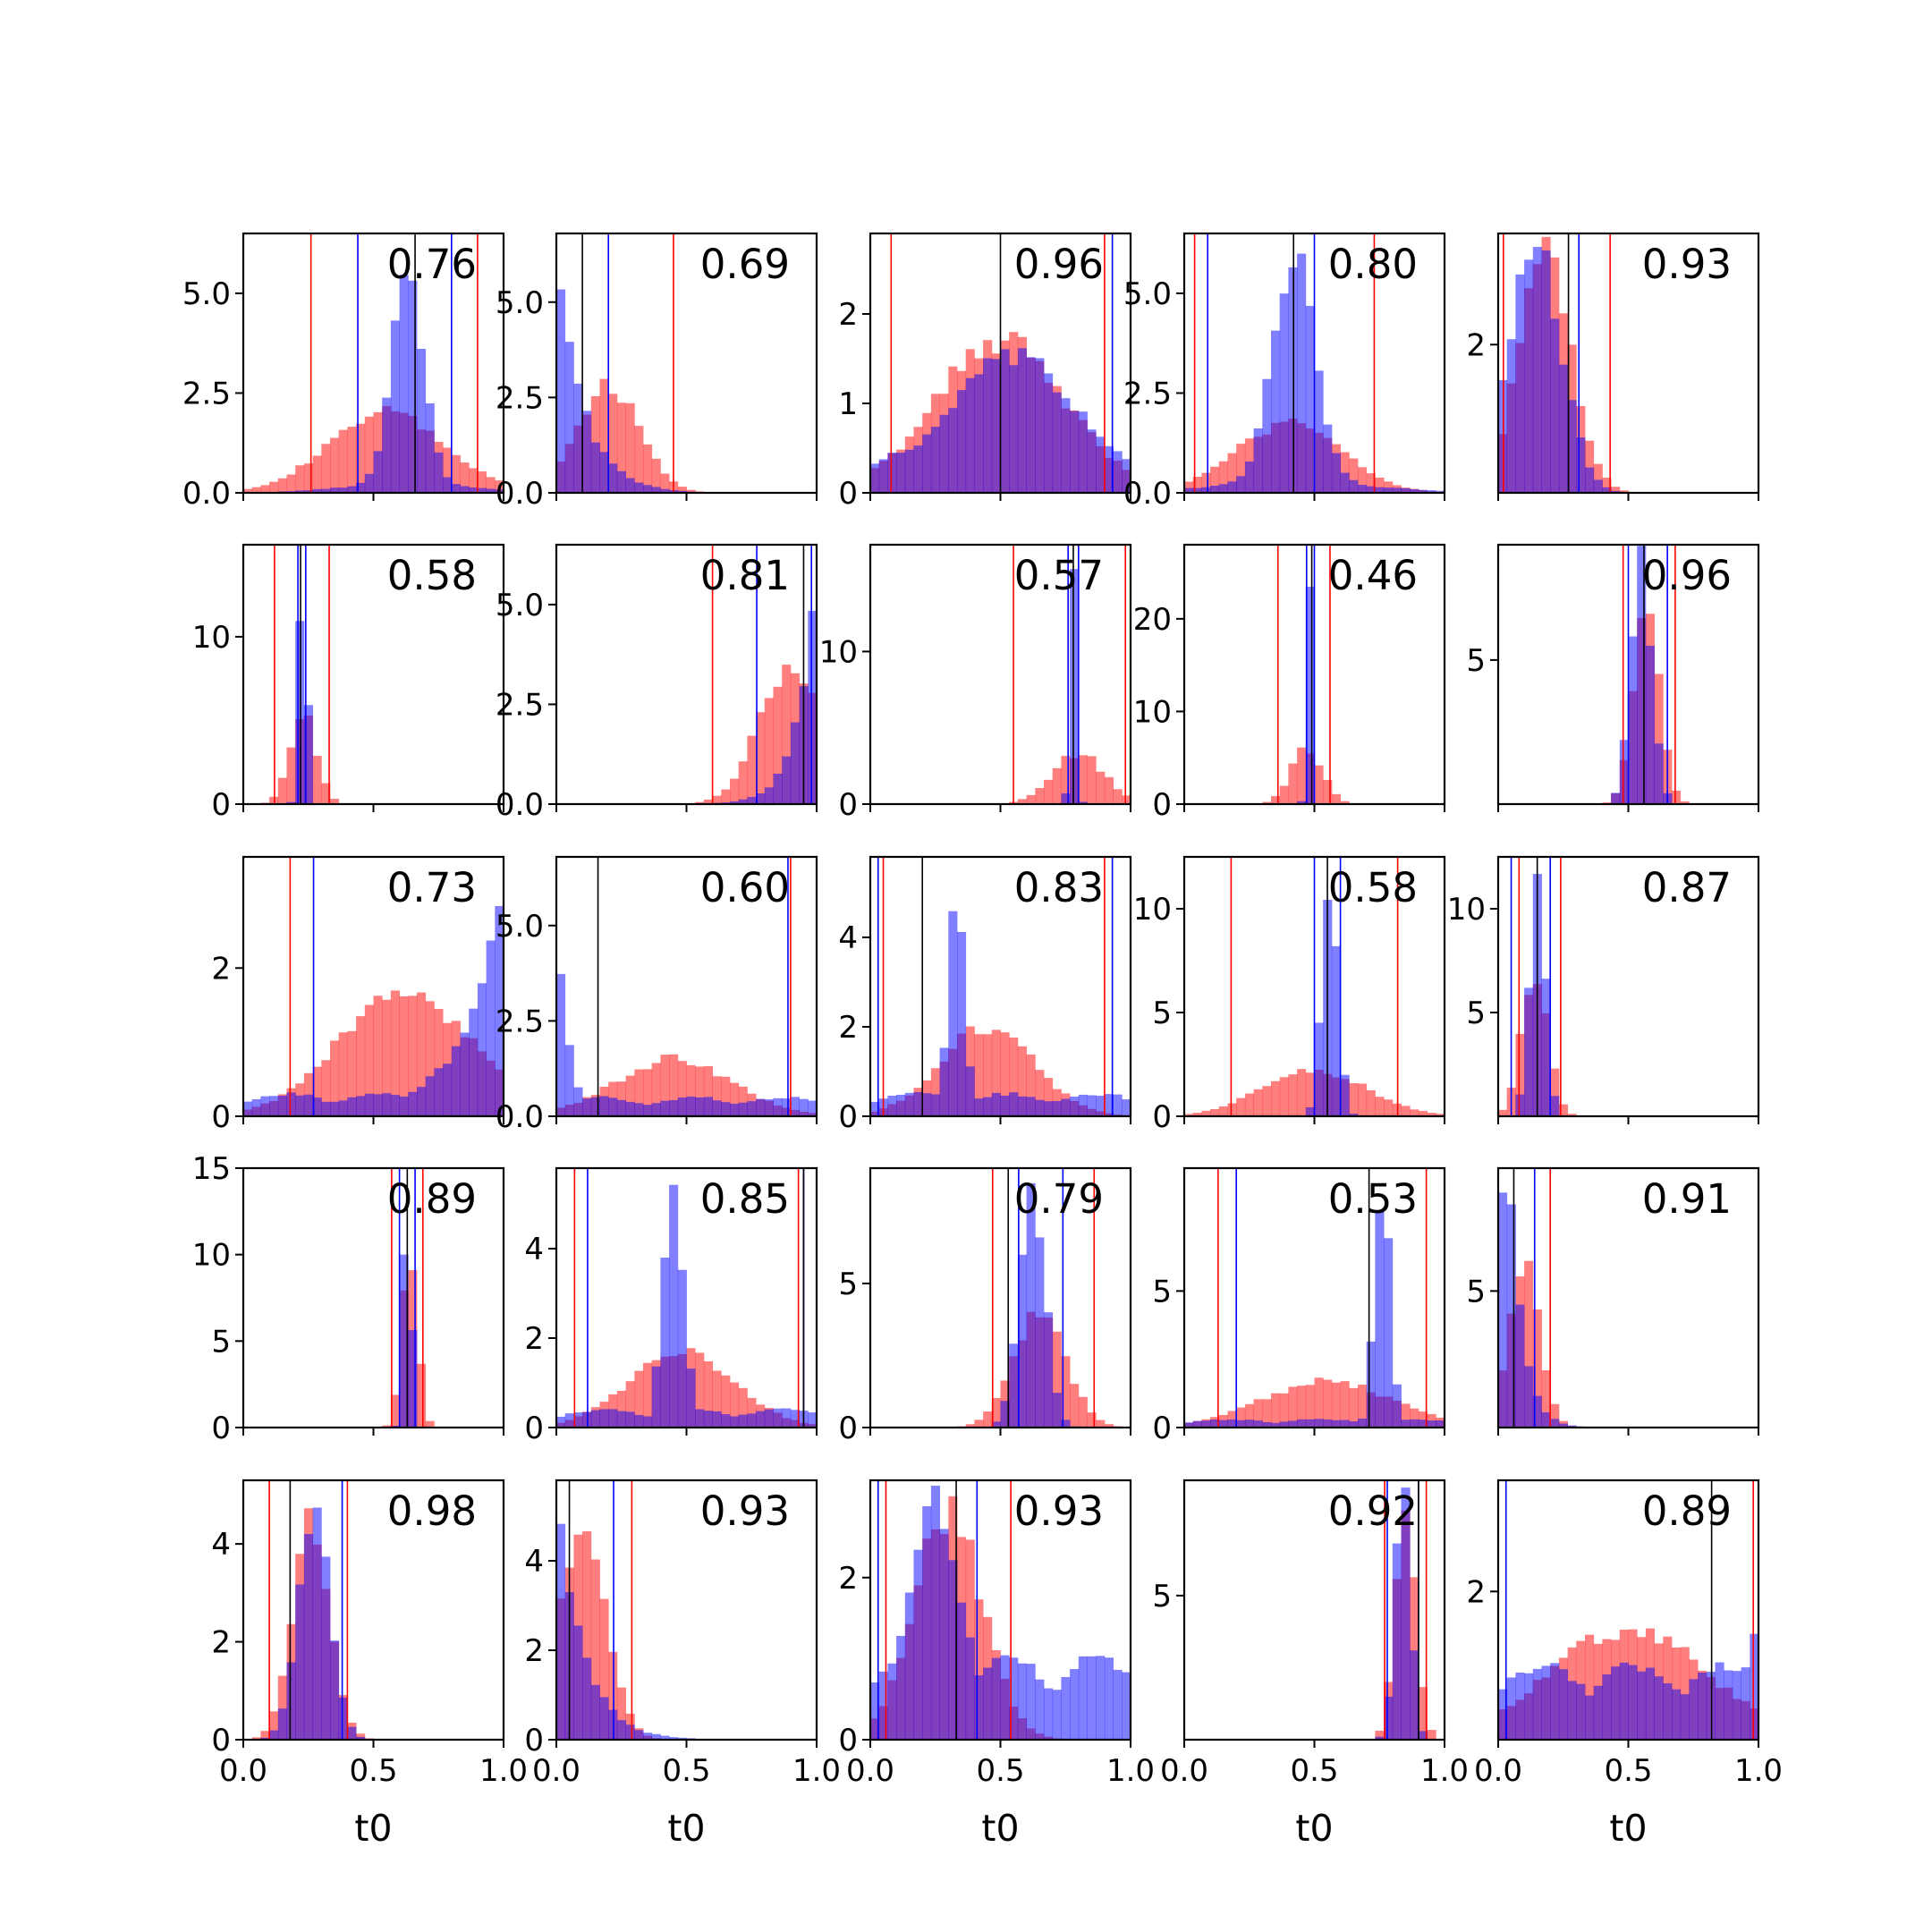  Describe the element at coordinates (211, 638) in the screenshot. I see `y-tick-label: 10` at that location.